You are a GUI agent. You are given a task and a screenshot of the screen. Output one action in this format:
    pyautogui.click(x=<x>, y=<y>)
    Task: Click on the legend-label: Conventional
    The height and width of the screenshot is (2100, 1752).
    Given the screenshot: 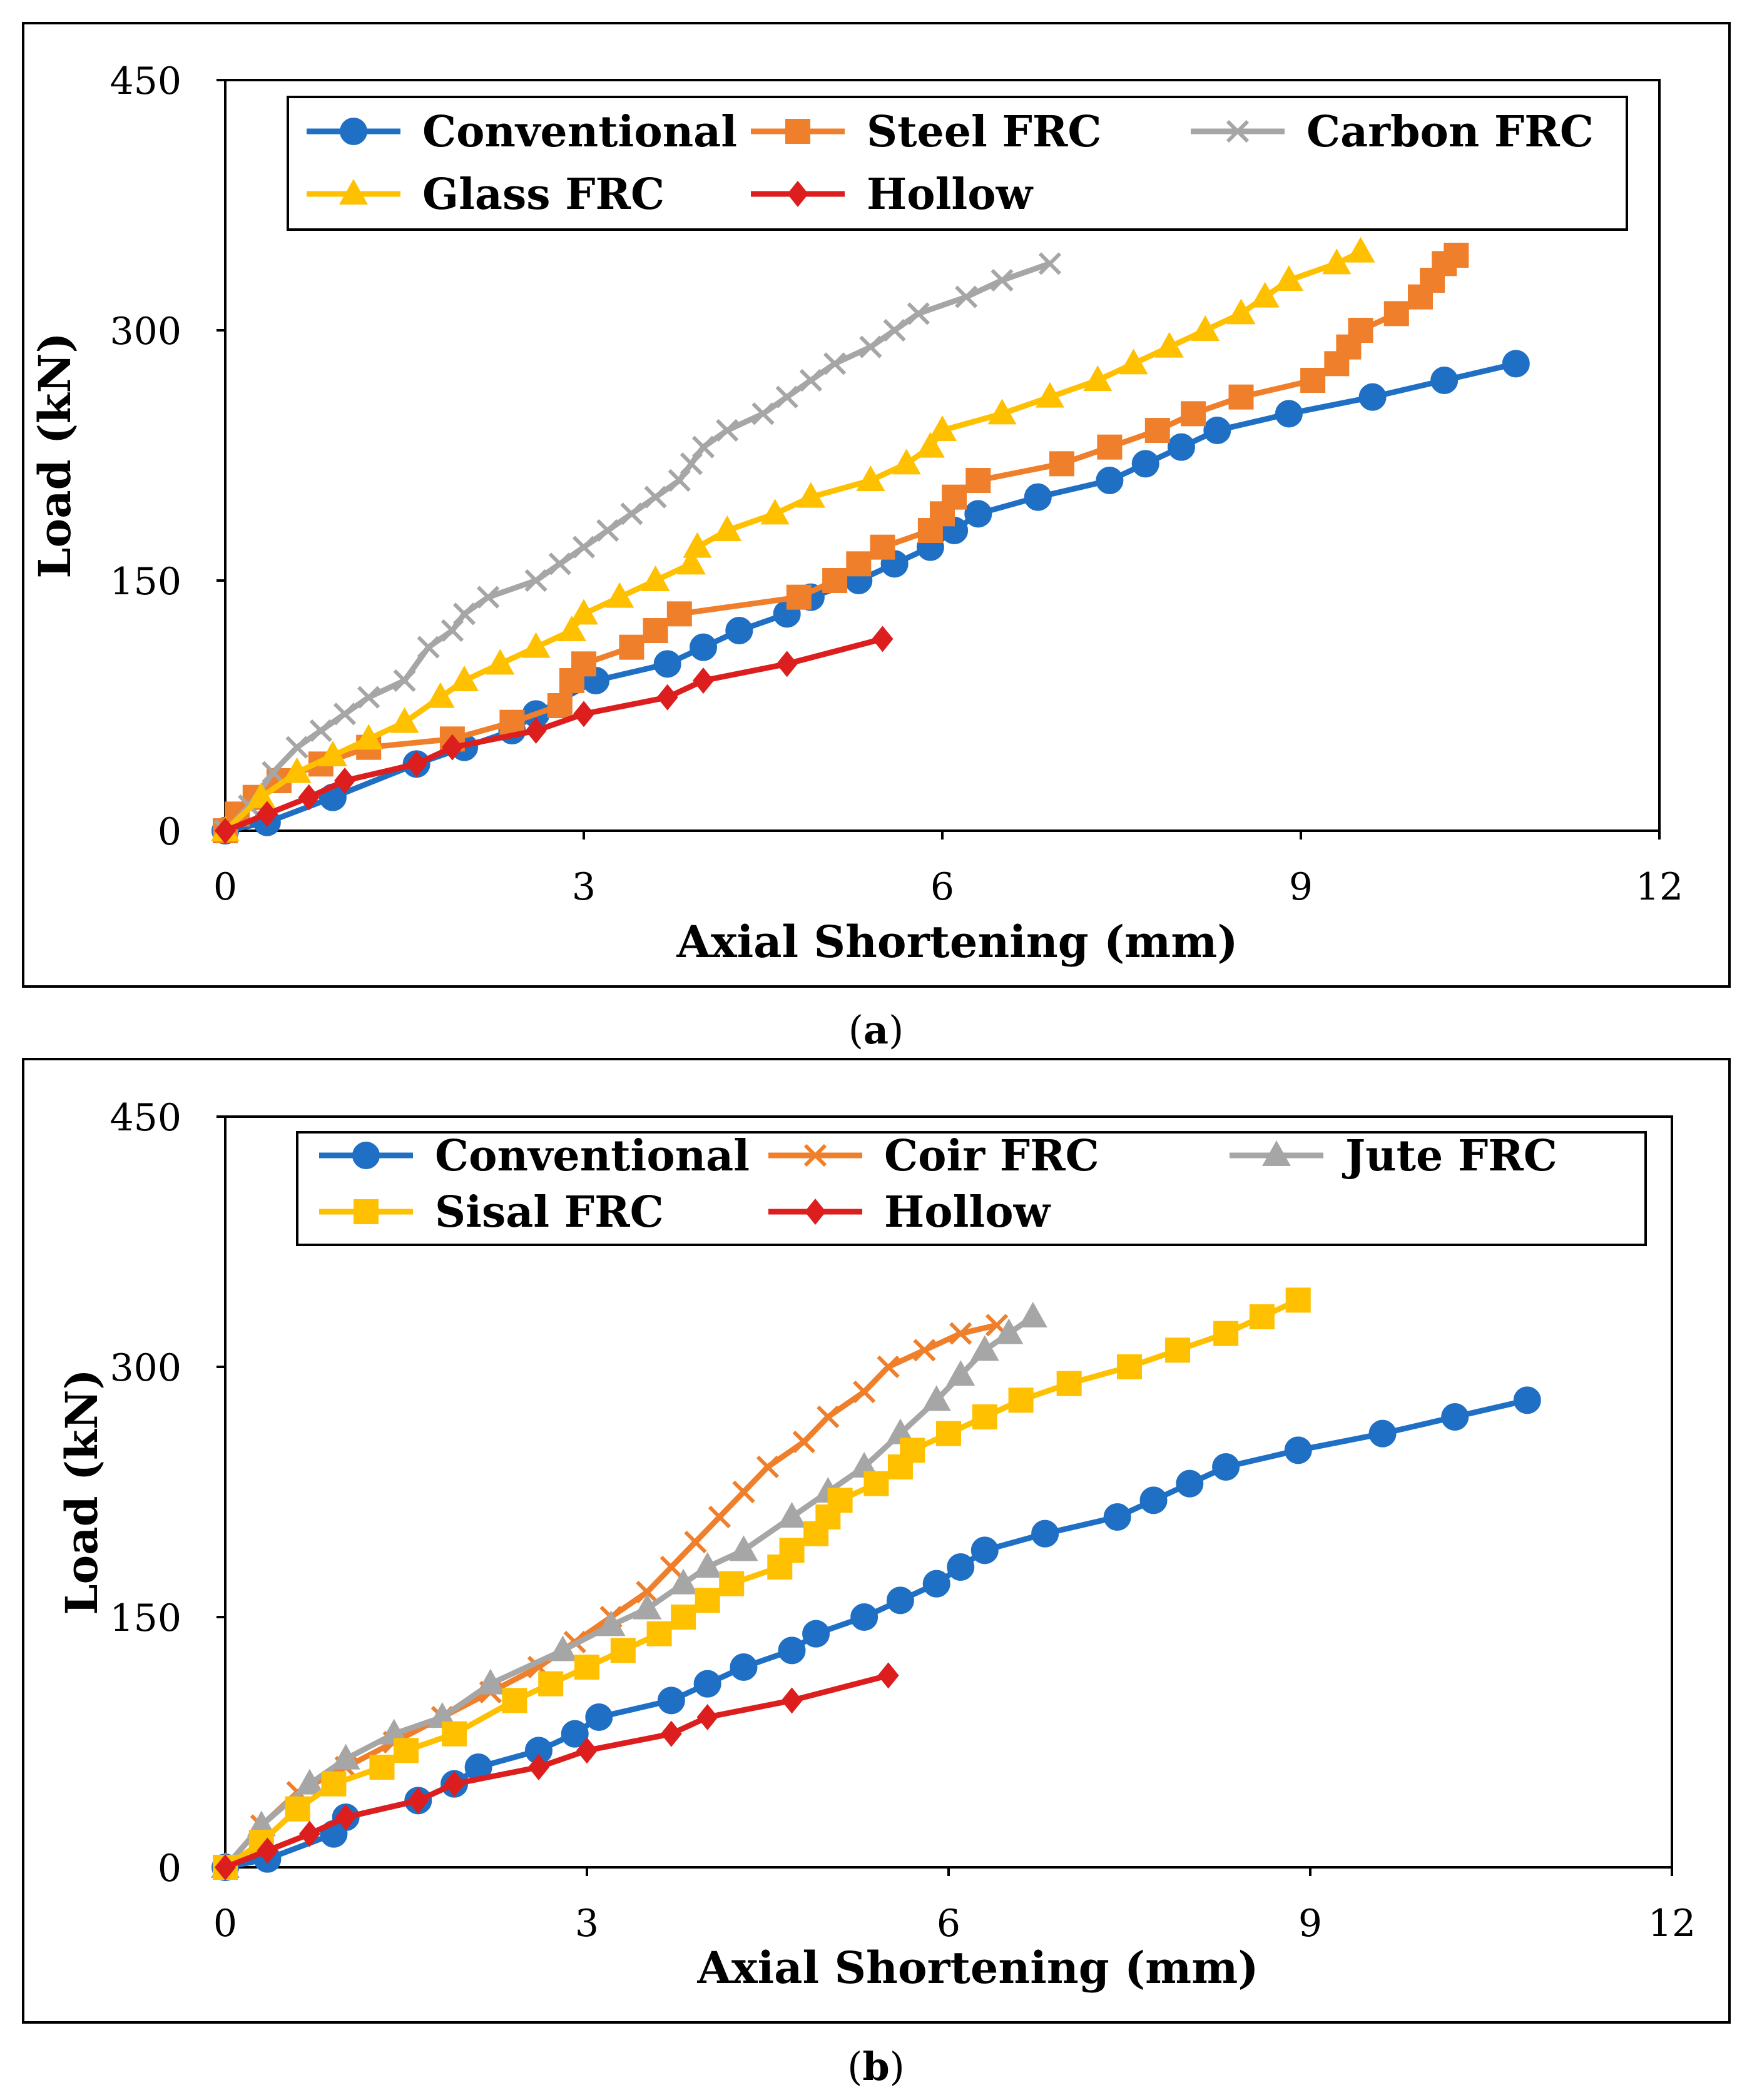 What is the action you would take?
    pyautogui.click(x=592, y=1156)
    